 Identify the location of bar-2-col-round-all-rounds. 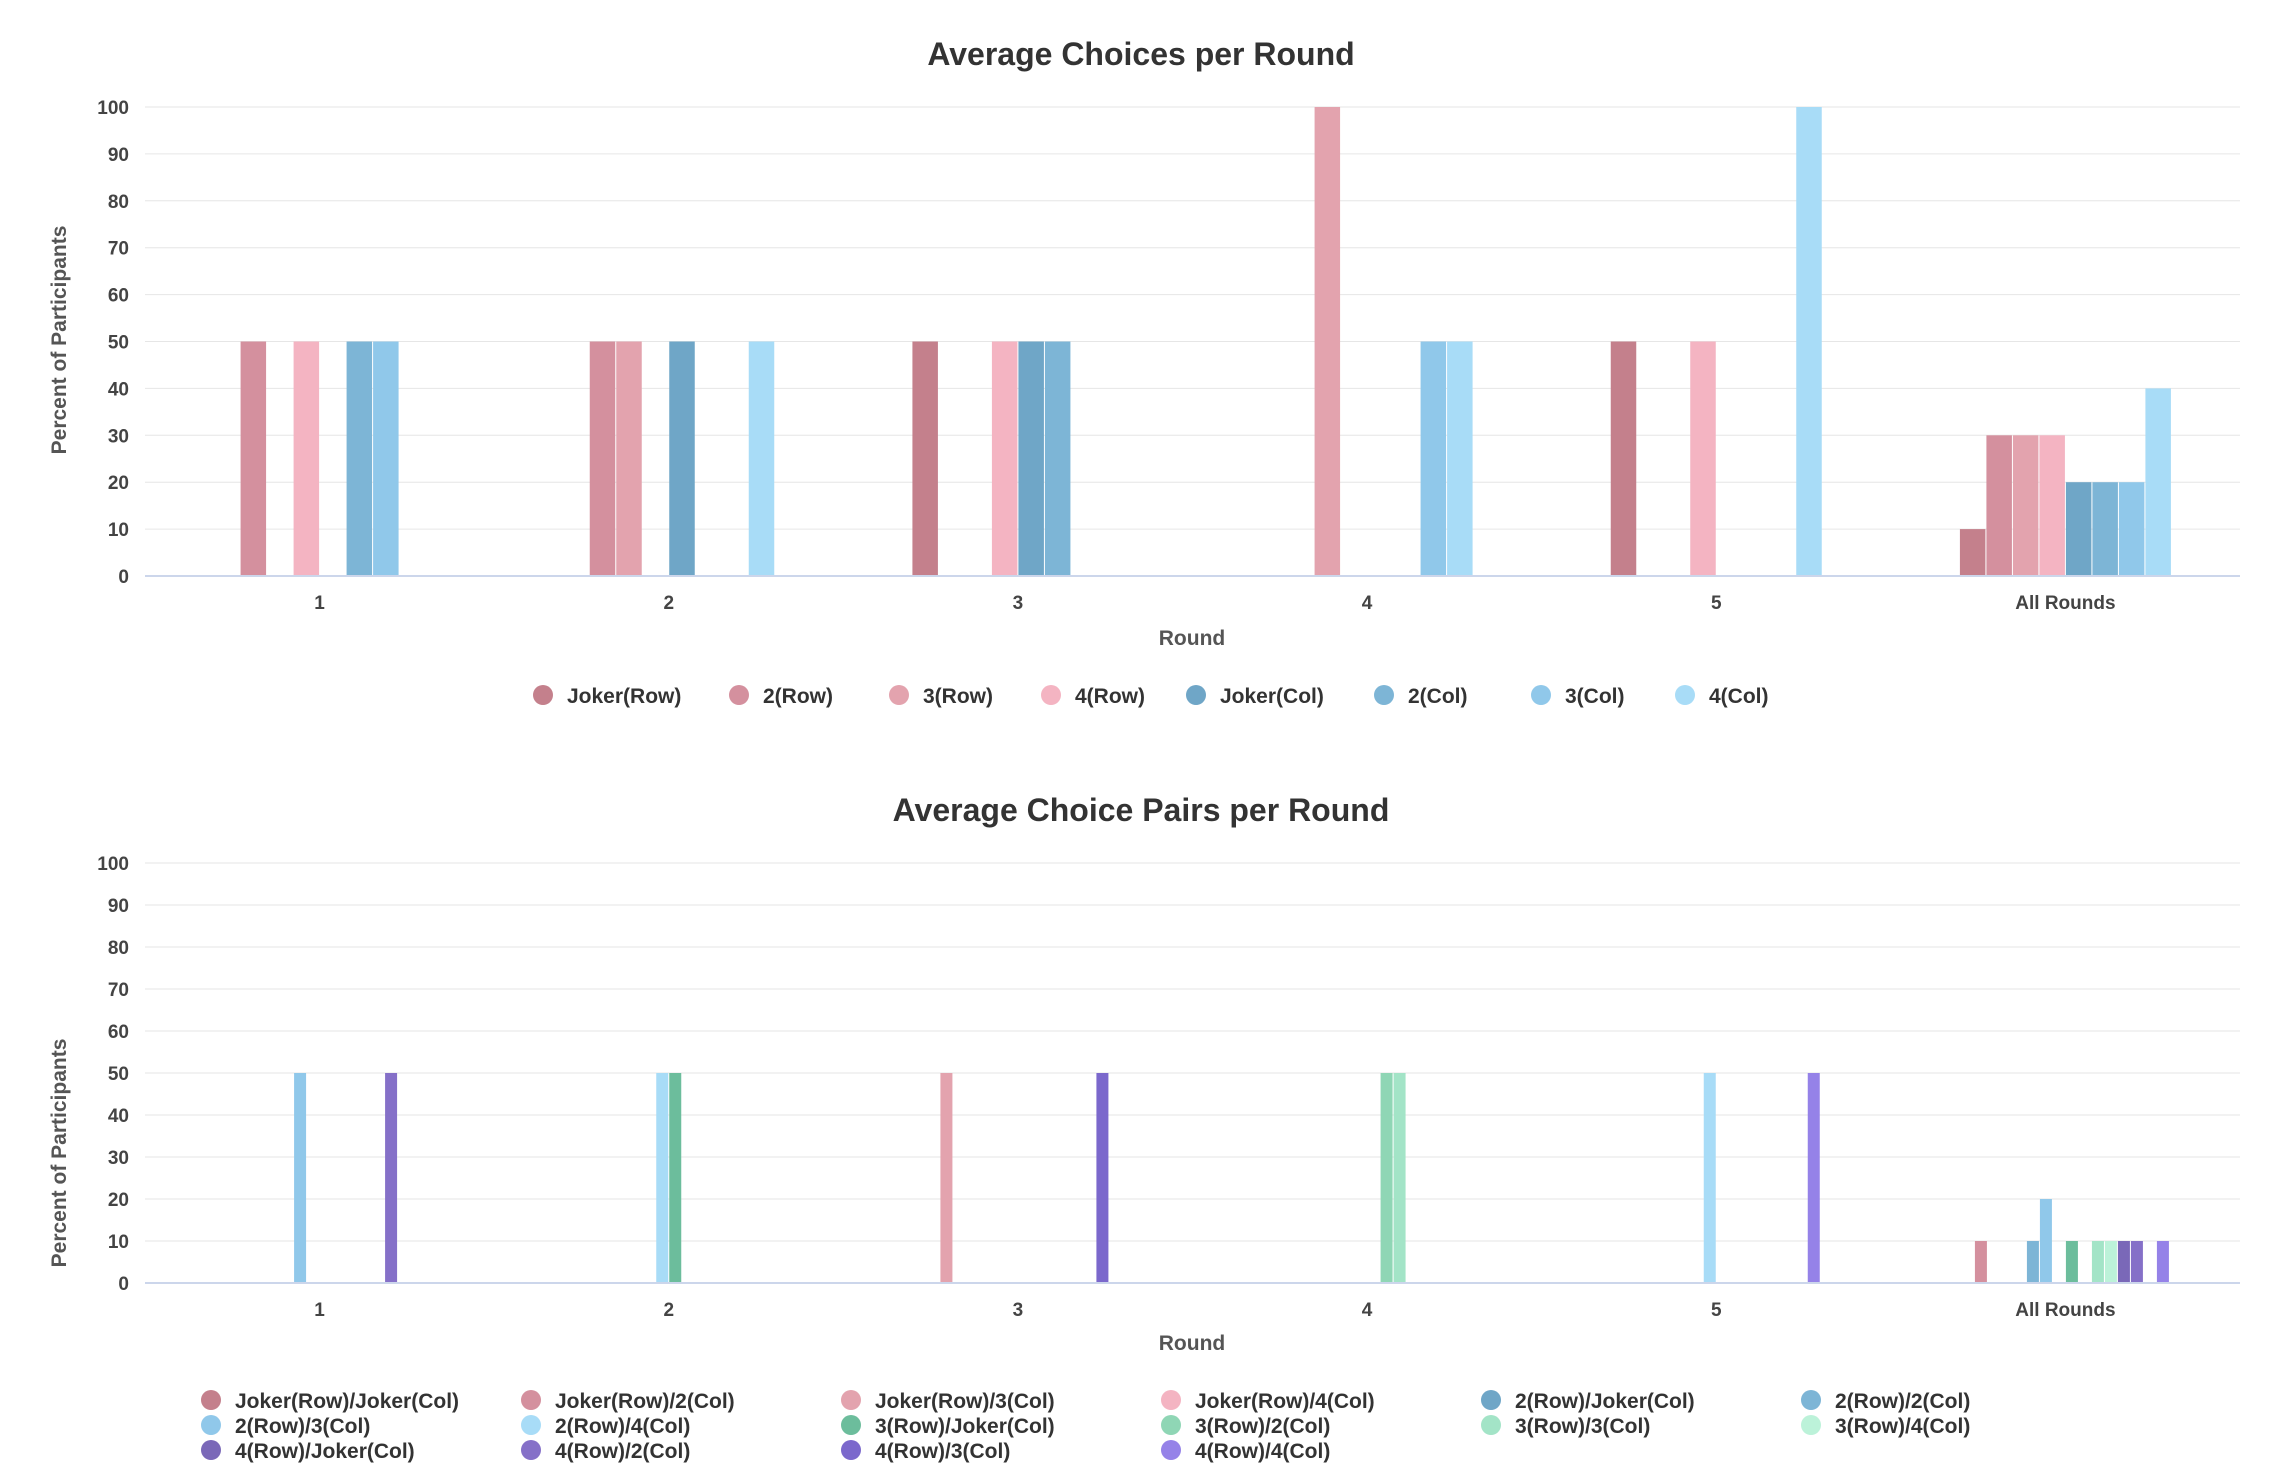
(2105, 529).